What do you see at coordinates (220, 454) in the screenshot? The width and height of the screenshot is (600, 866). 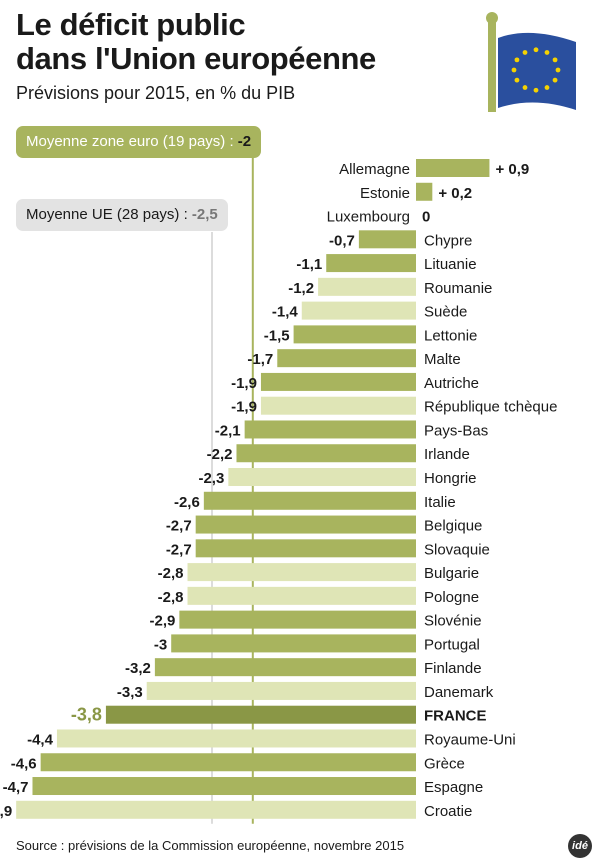 I see `value-label-irlande: -2,2` at bounding box center [220, 454].